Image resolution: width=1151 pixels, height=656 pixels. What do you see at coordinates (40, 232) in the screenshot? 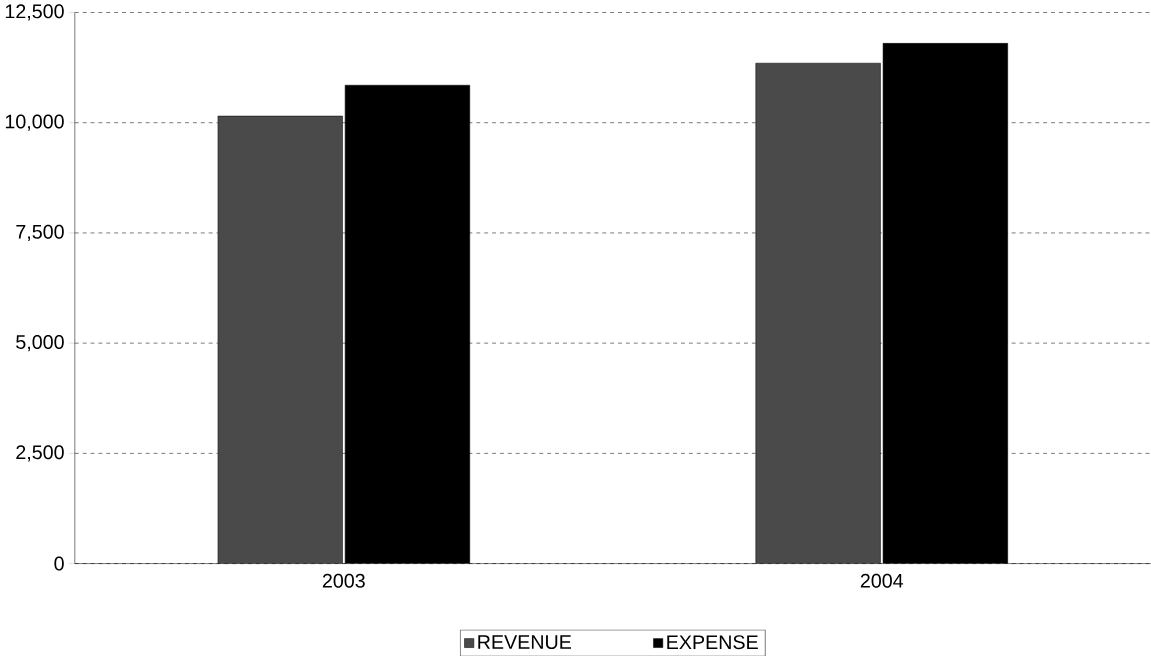
I see `y-tick-label: 7,500` at bounding box center [40, 232].